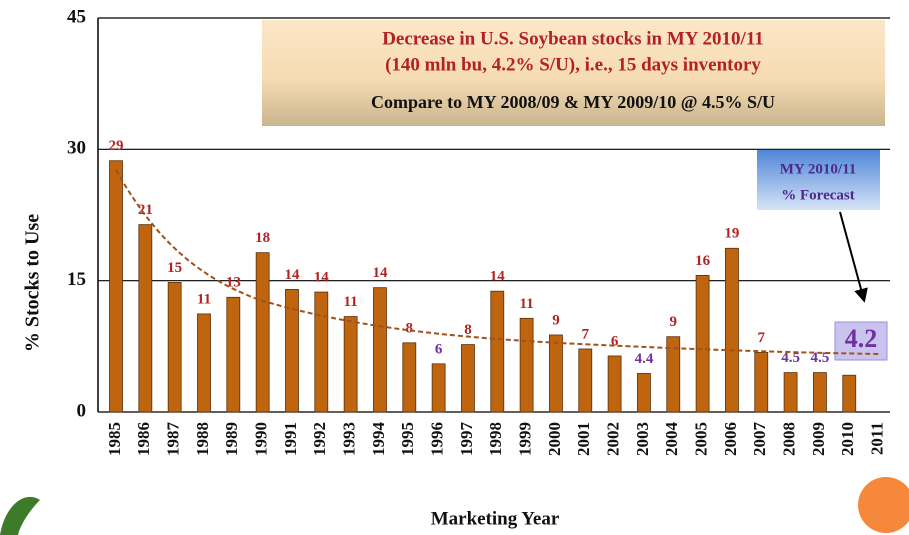 The width and height of the screenshot is (909, 535). What do you see at coordinates (116, 146) in the screenshot?
I see `value-label: 29` at bounding box center [116, 146].